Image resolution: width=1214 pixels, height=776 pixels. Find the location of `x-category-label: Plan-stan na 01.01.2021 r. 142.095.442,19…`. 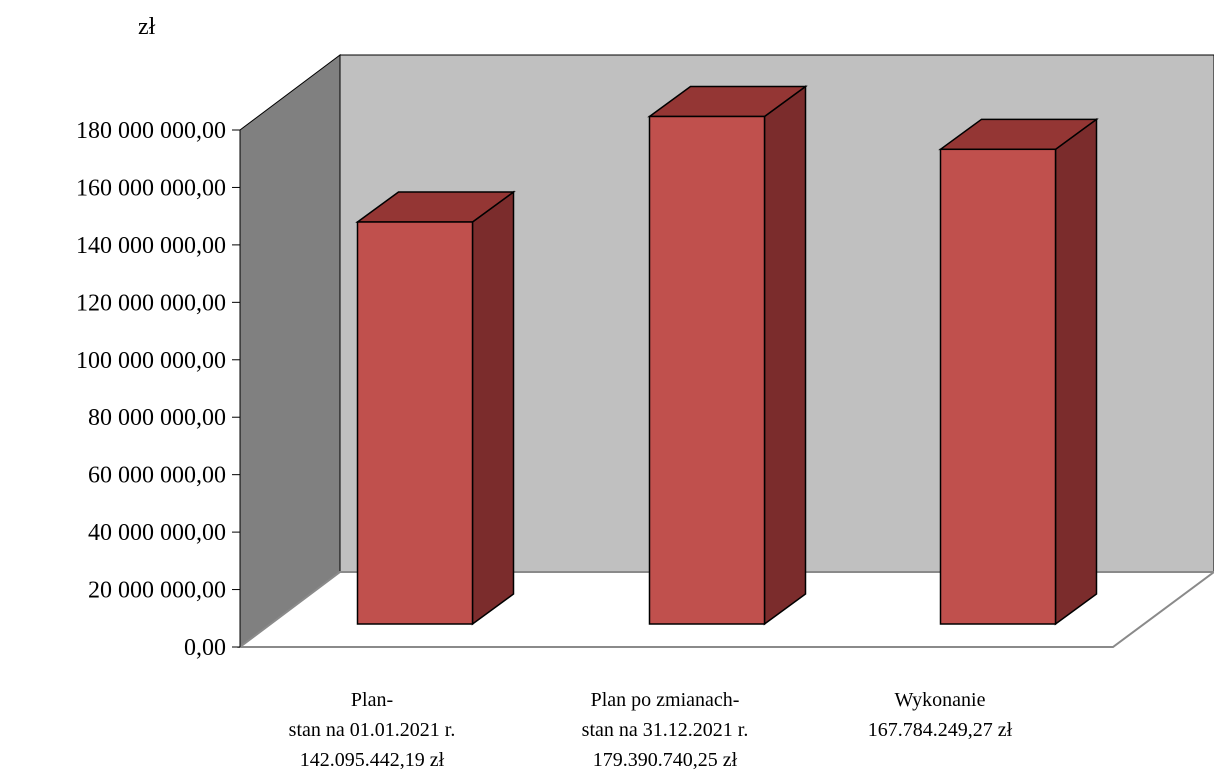

x-category-label: Plan-stan na 01.01.2021 r. 142.095.442,19… is located at coordinates (372, 730).